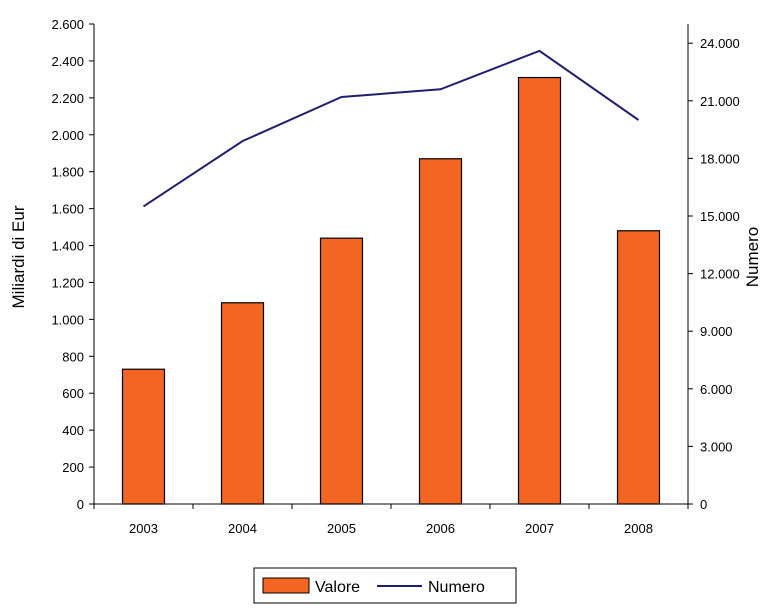  I want to click on legend-swatch-valore, so click(286, 585).